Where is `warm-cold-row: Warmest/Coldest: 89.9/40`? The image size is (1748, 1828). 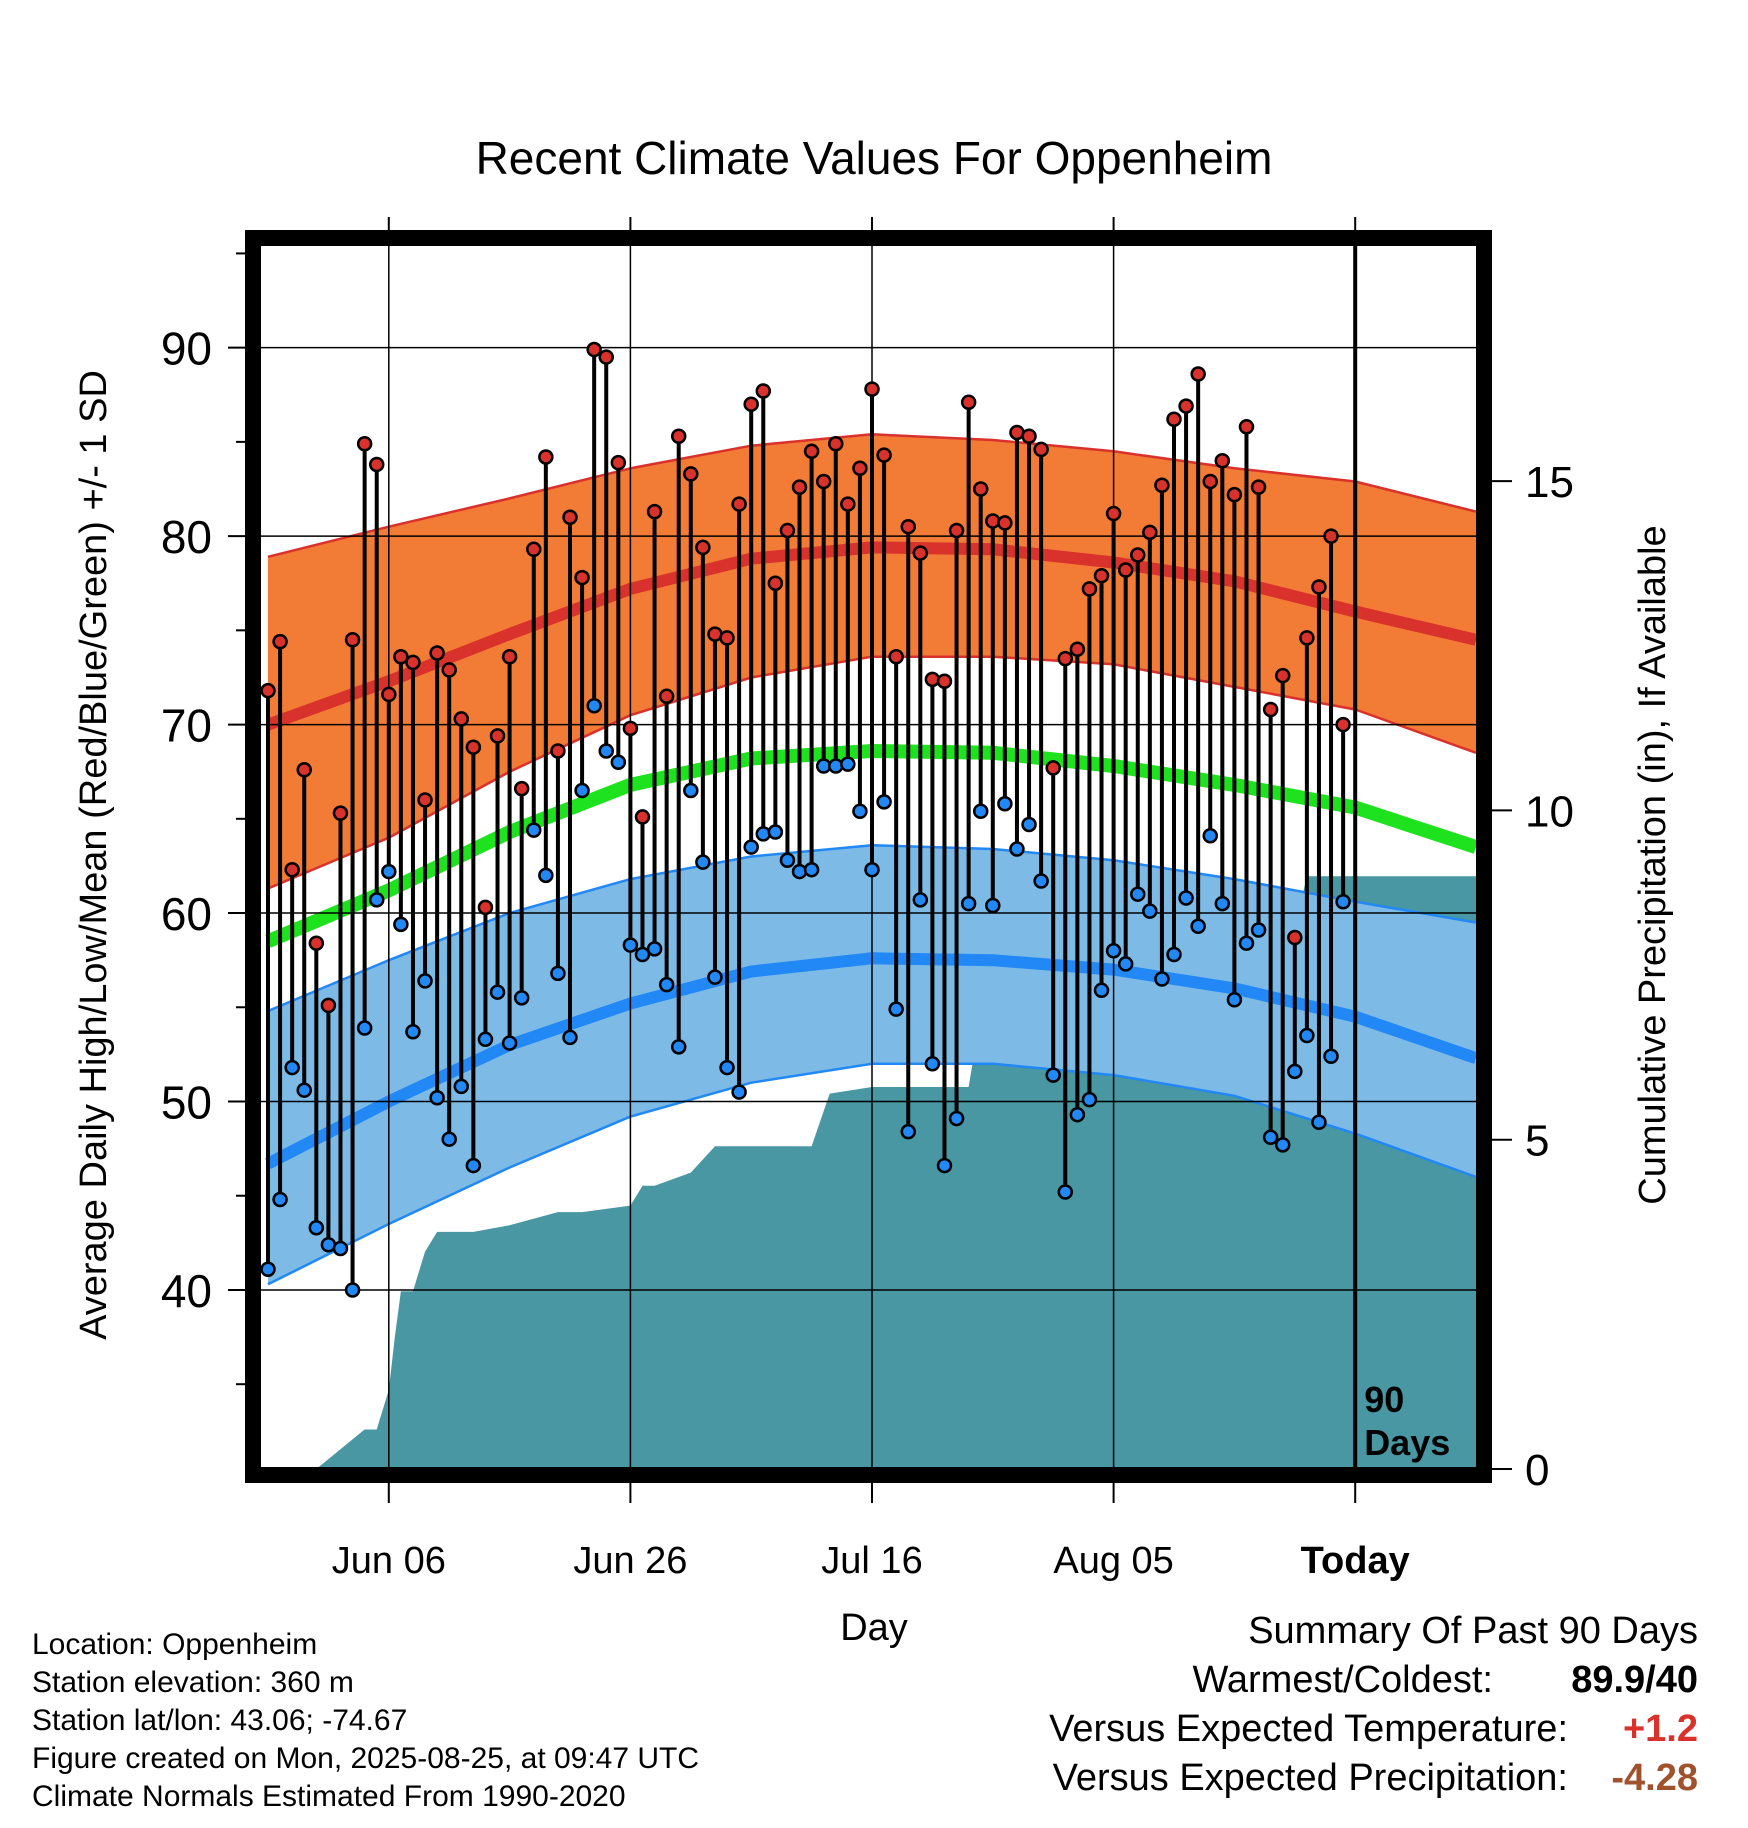
warm-cold-row: Warmest/Coldest: 89.9/40 is located at coordinates (1248, 1683).